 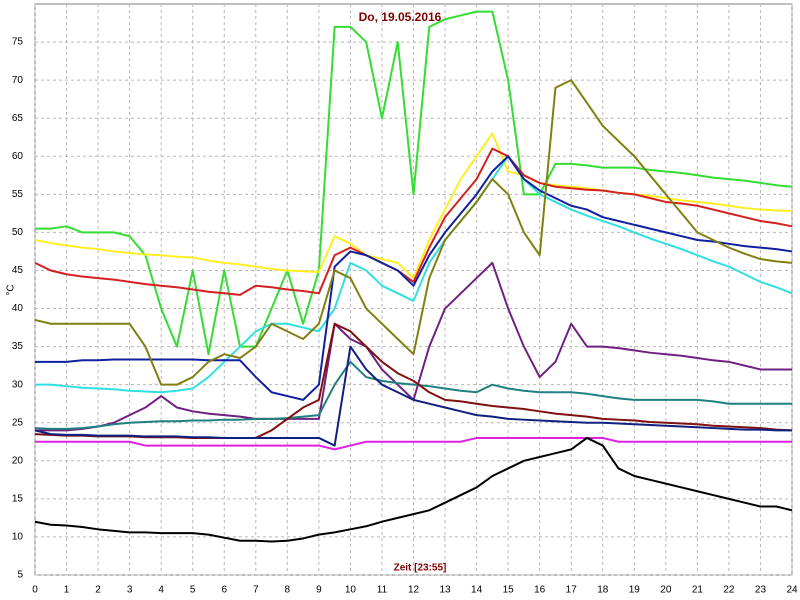 I want to click on y-tick-label: 20, so click(x=18, y=460).